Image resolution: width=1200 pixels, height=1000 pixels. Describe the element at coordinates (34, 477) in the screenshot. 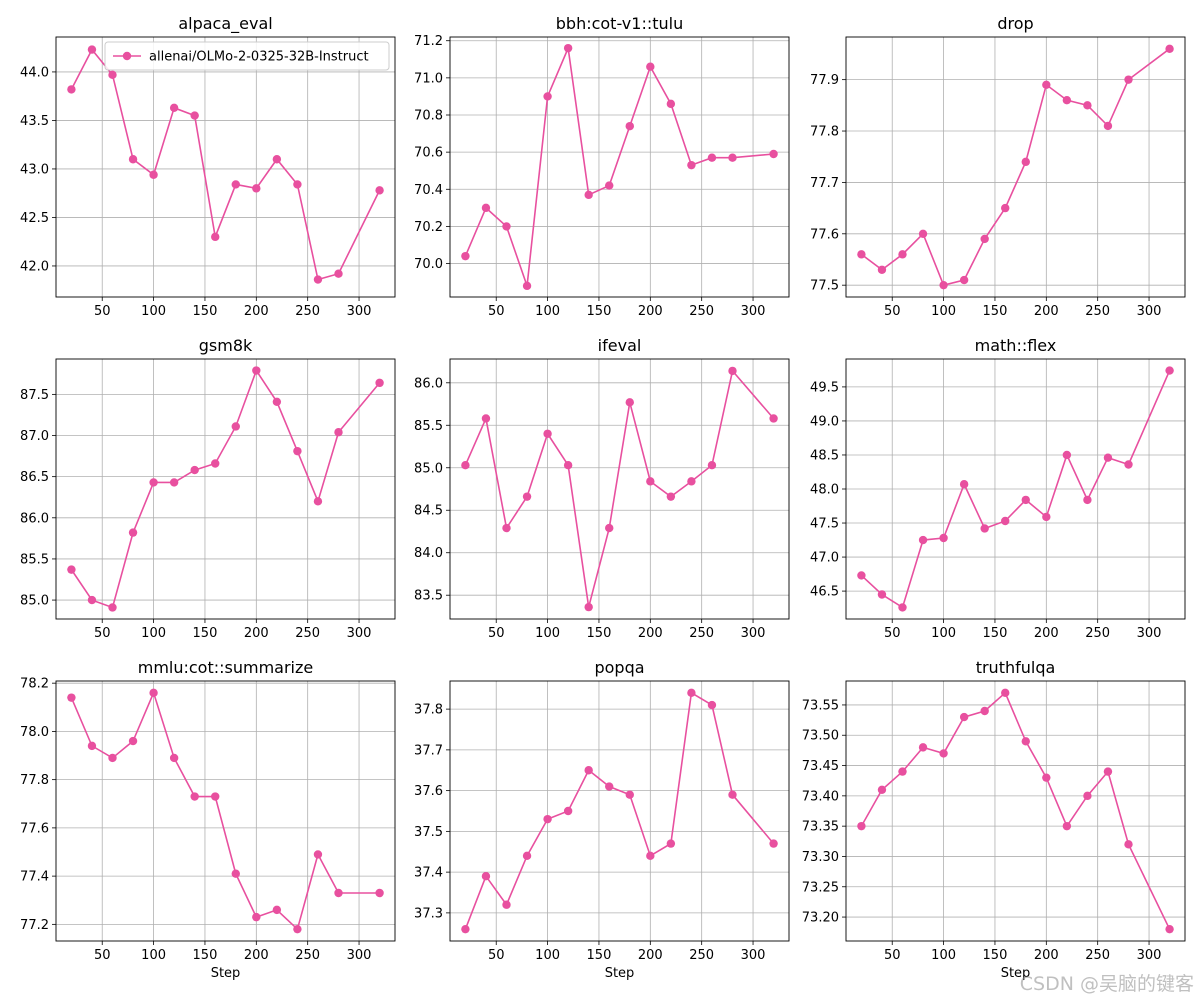

I see `y-tick-label: 86.5` at that location.